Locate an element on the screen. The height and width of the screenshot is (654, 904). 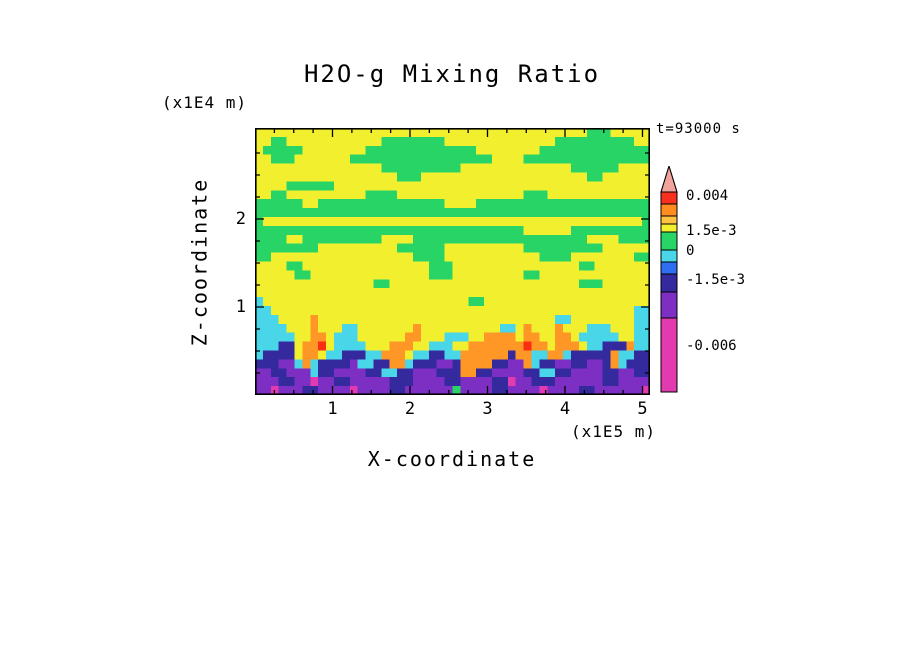
colorbar-label: 0 is located at coordinates (690, 251).